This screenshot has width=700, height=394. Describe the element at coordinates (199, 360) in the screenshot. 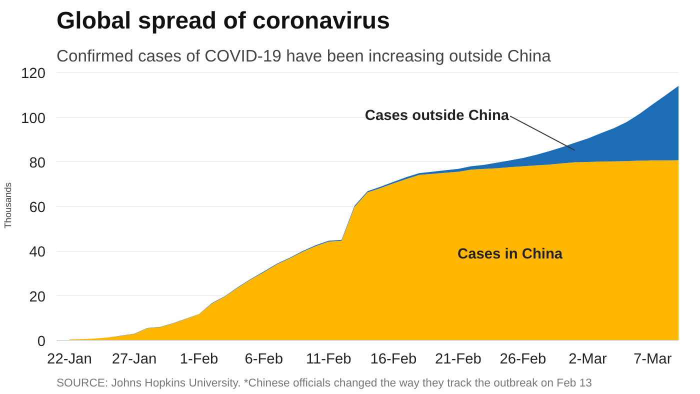

I see `x-tick-label: 1-Feb` at that location.